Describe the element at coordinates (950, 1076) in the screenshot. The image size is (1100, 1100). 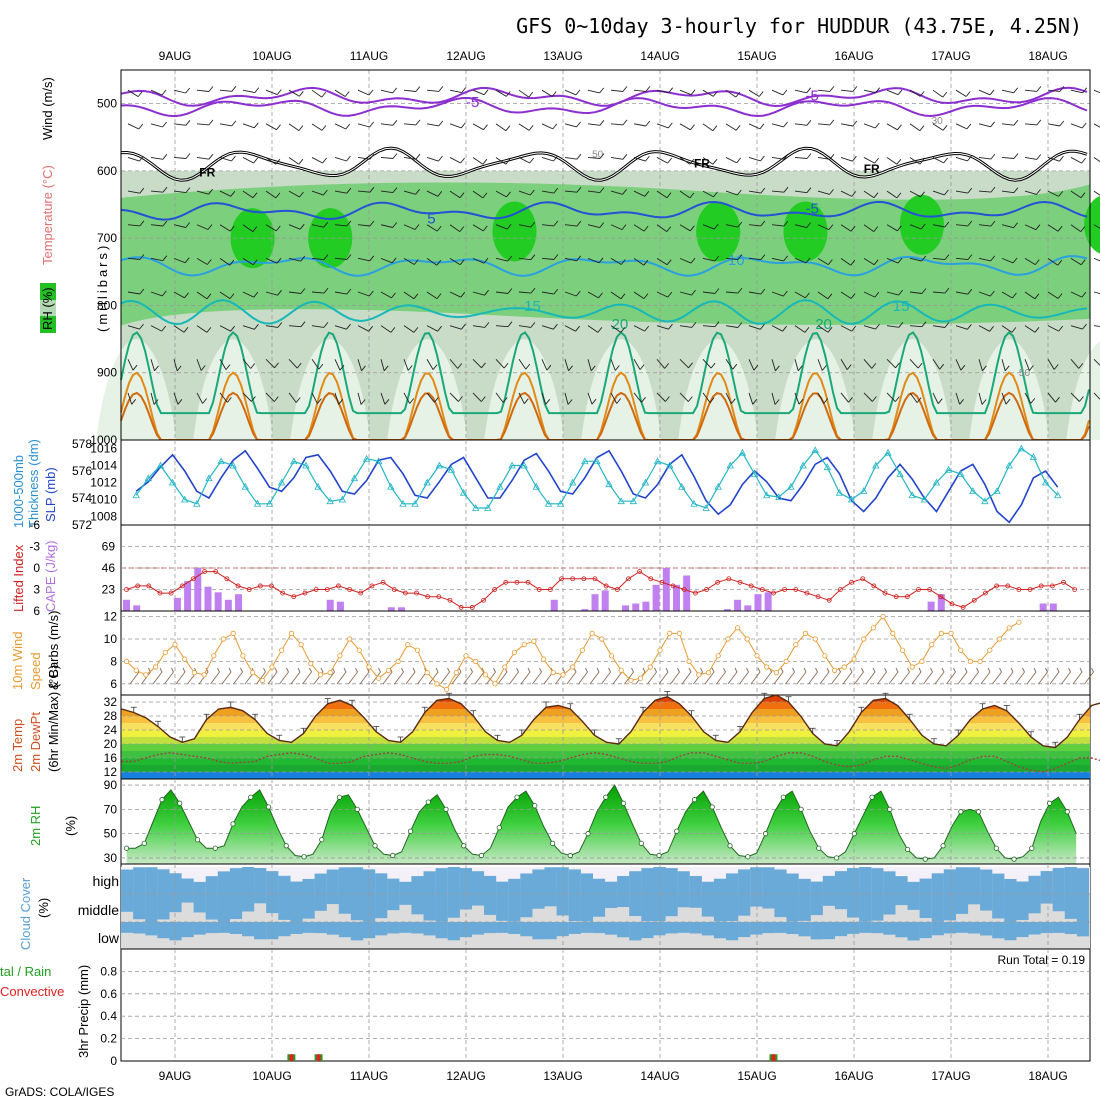
I see `bottom-date-label-8: 17AUG` at that location.